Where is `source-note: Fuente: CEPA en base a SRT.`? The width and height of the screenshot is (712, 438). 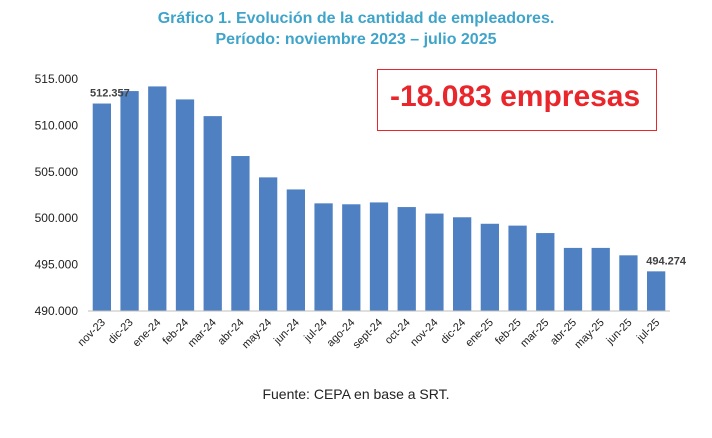 source-note: Fuente: CEPA en base a SRT. is located at coordinates (356, 394).